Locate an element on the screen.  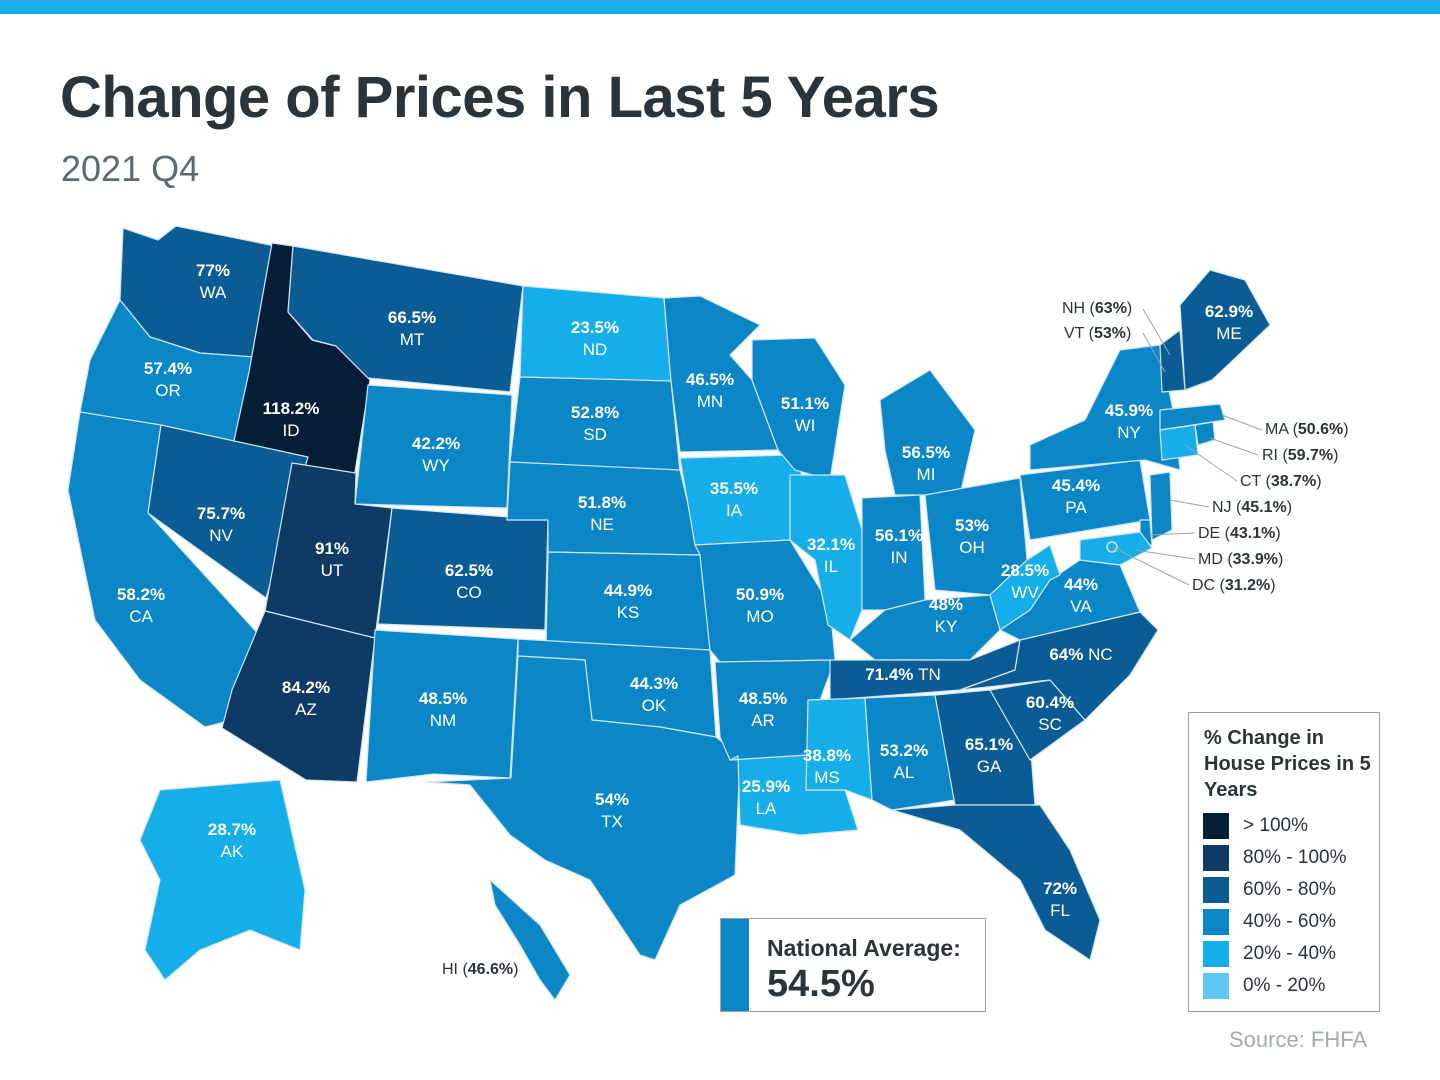
state-abbr-in: IN is located at coordinates (899, 557).